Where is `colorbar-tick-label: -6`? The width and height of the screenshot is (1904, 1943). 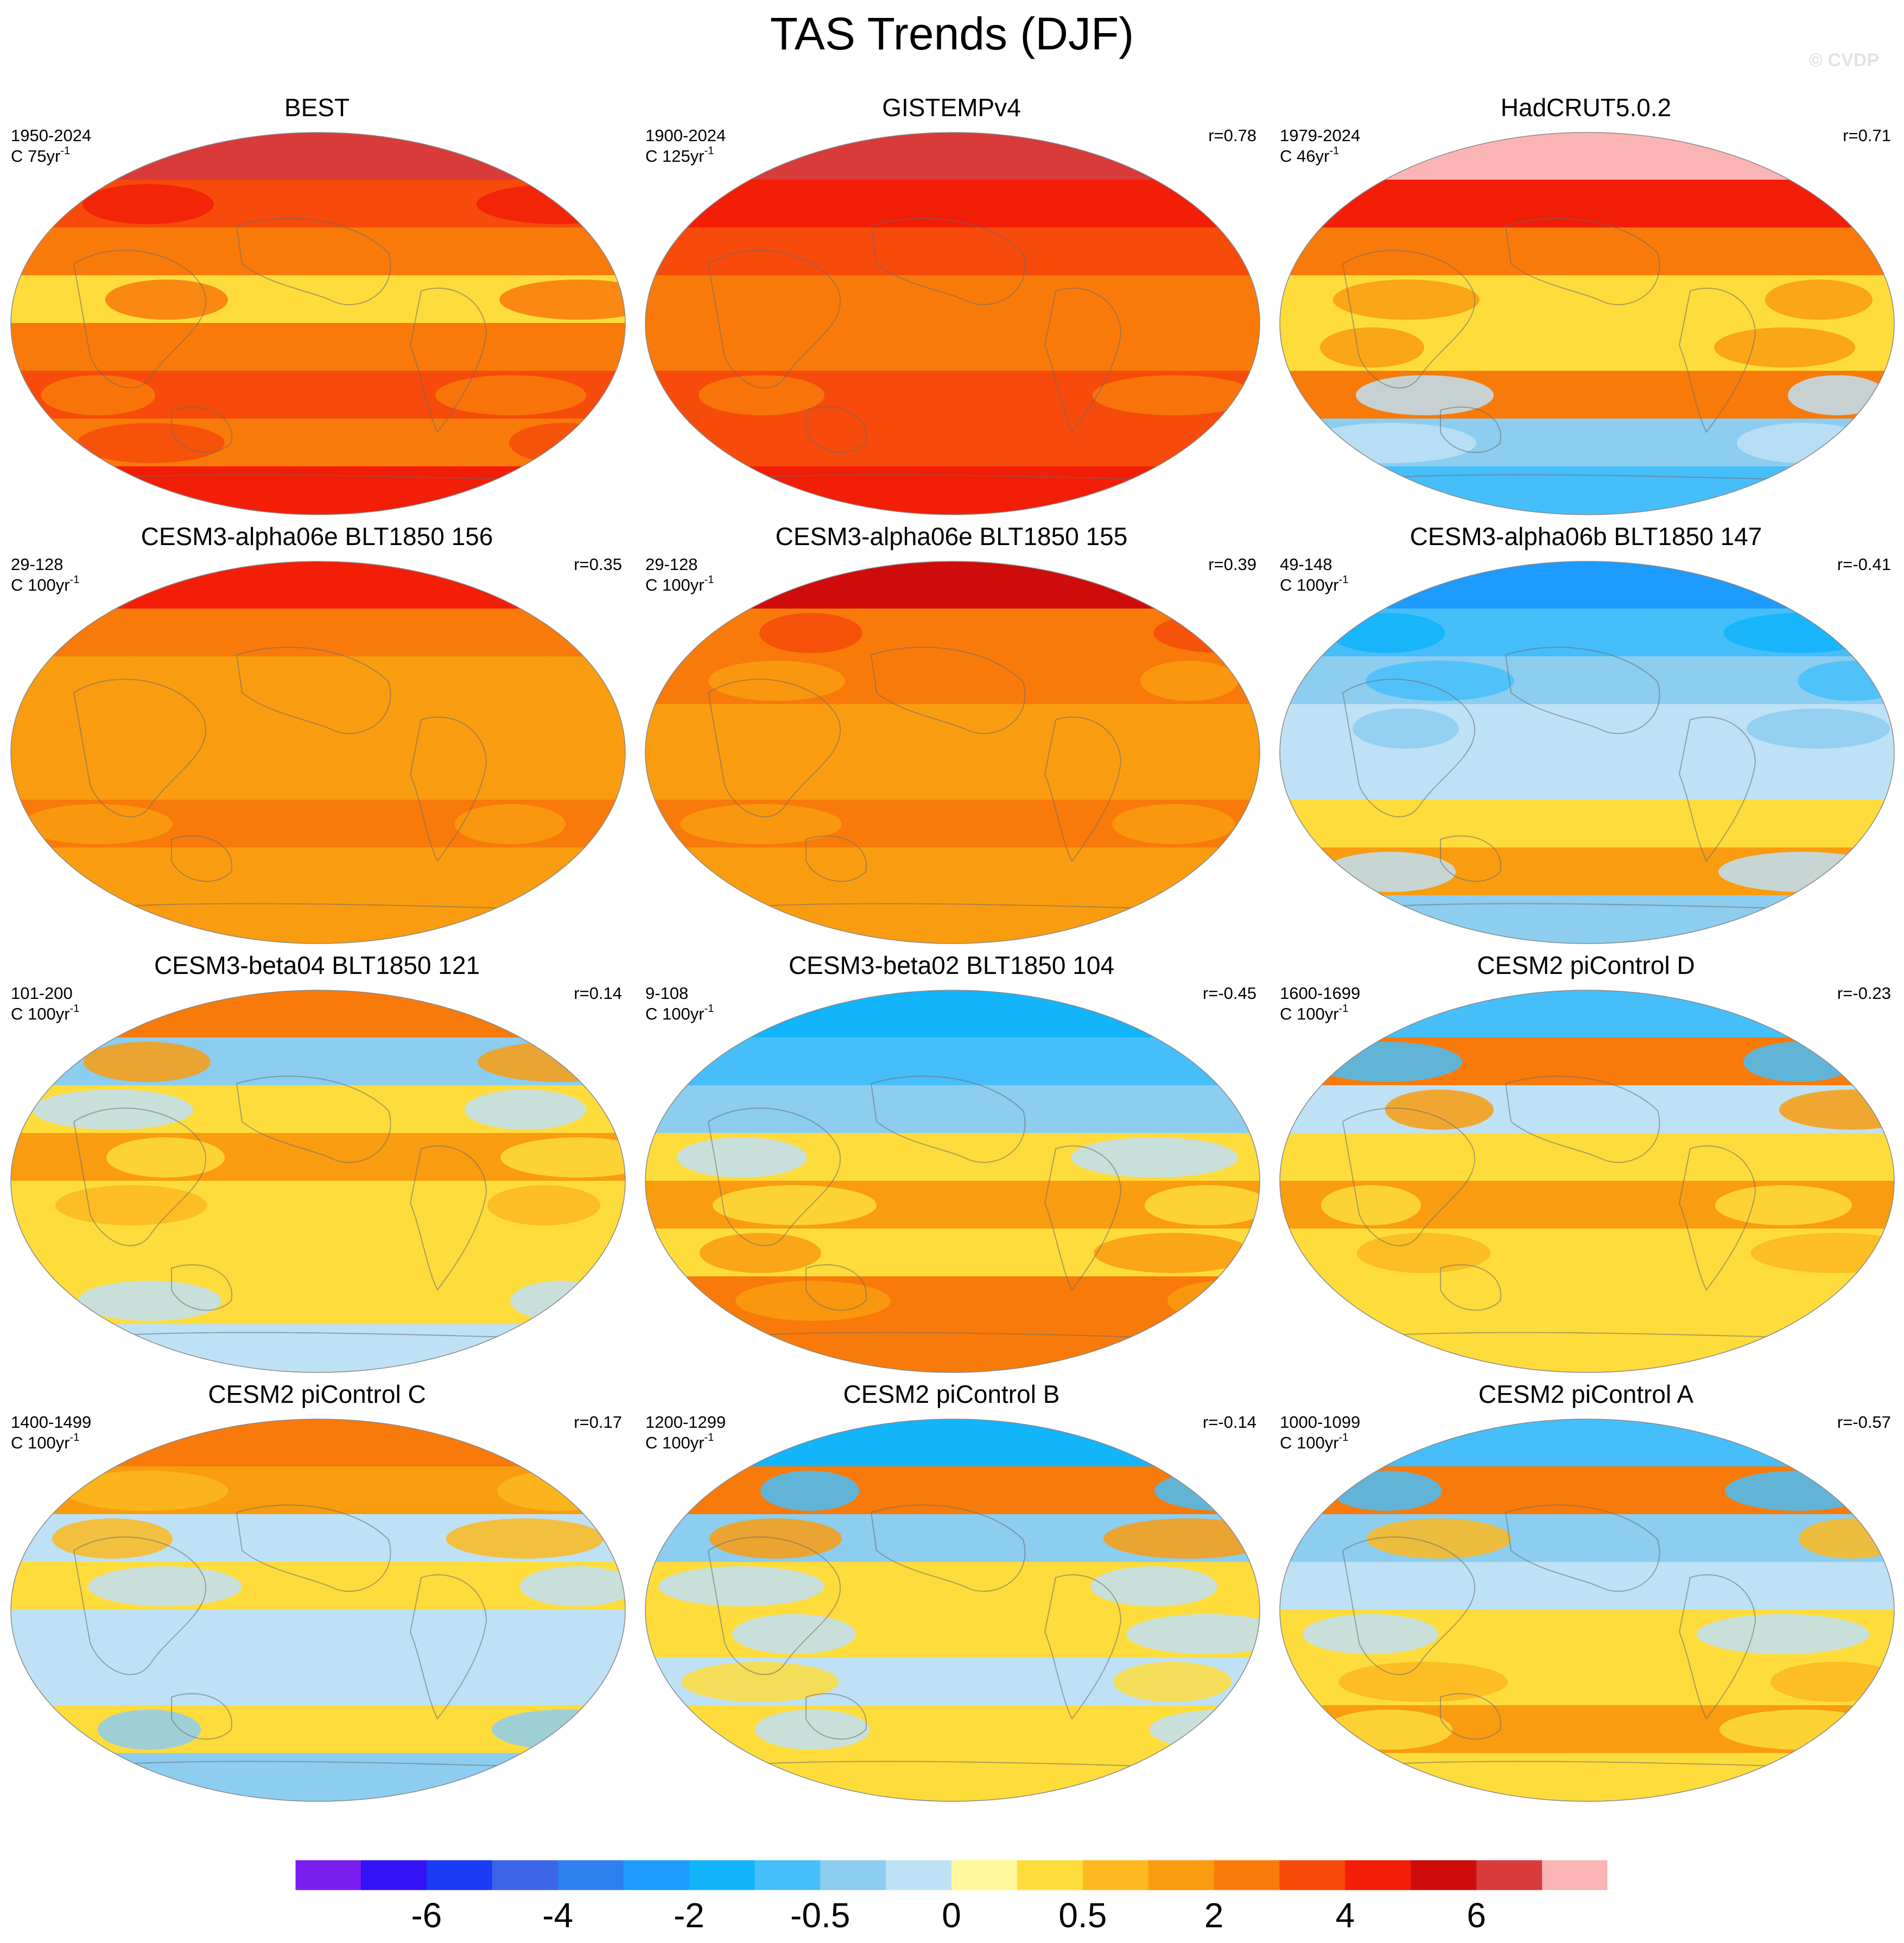
colorbar-tick-label: -6 is located at coordinates (426, 1916).